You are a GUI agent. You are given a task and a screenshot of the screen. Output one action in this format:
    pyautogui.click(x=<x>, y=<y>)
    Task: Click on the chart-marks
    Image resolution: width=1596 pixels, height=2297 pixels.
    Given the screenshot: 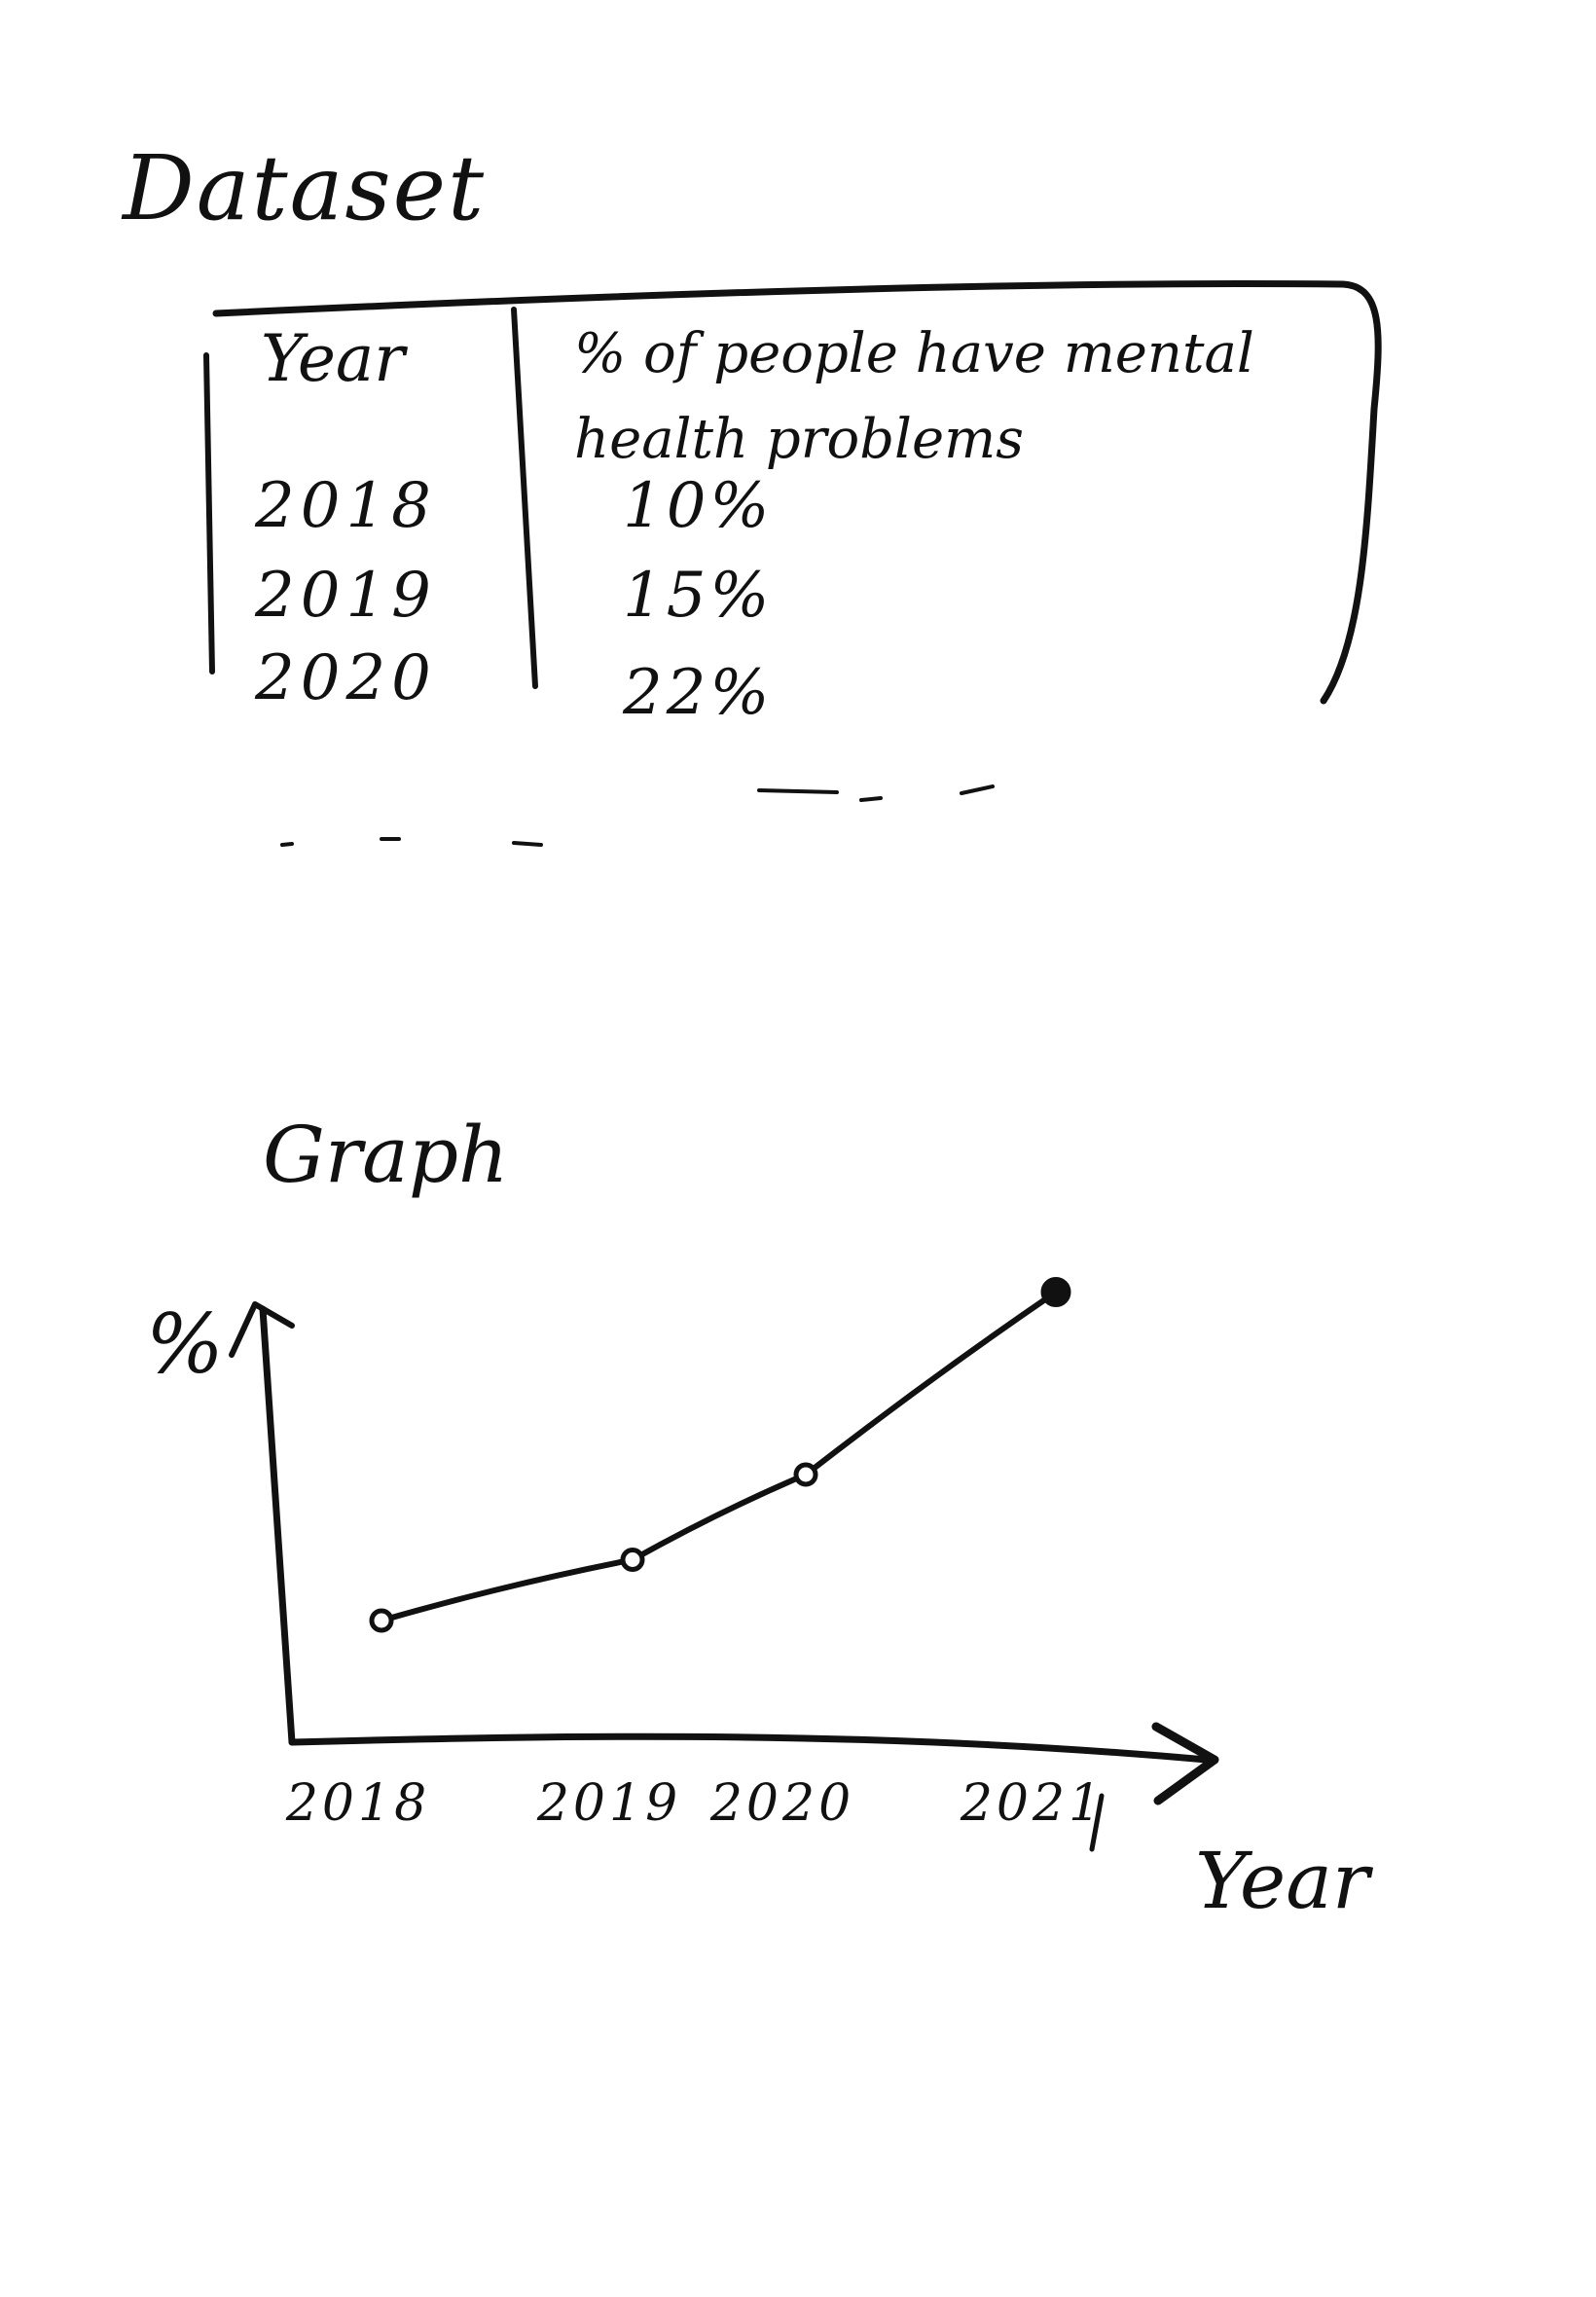 What is the action you would take?
    pyautogui.click(x=720, y=1455)
    